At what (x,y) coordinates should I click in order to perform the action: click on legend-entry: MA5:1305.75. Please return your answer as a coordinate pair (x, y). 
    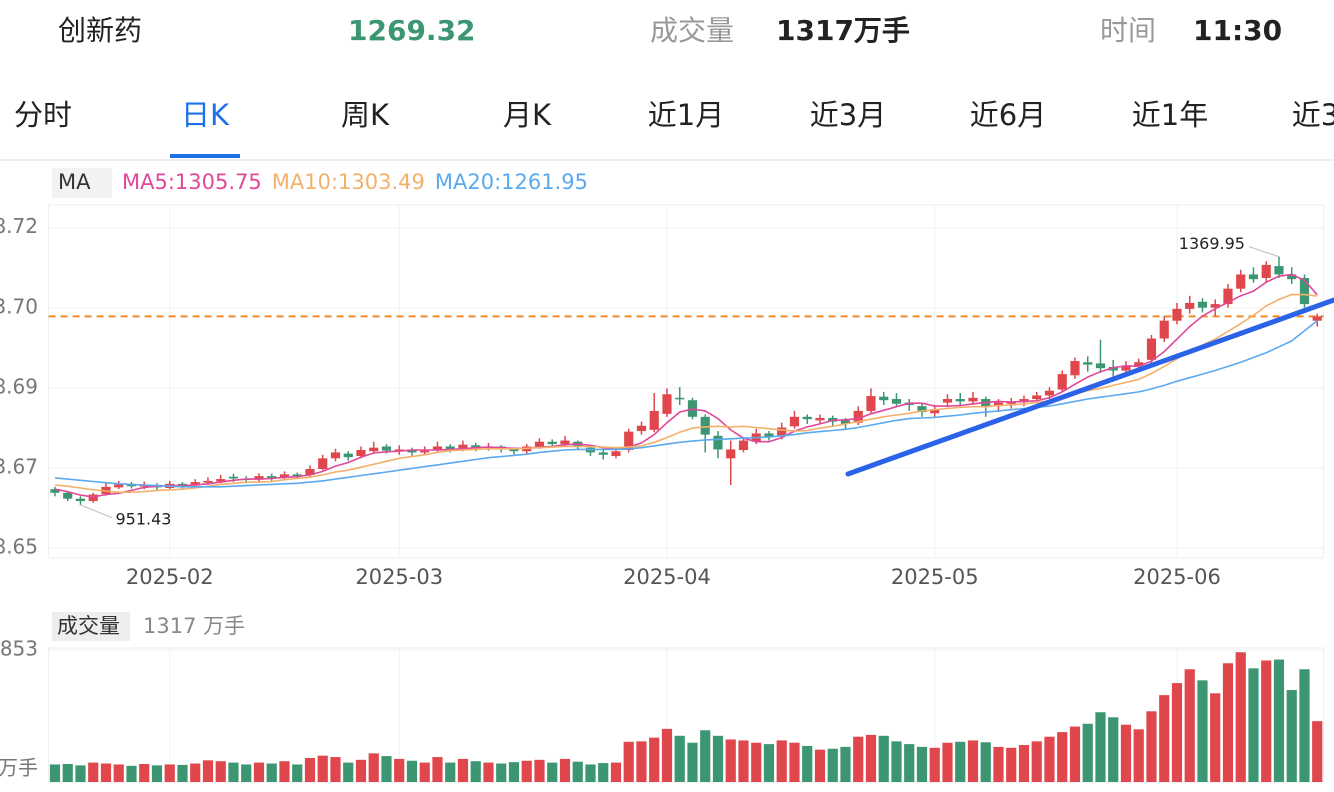
    Looking at the image, I should click on (192, 182).